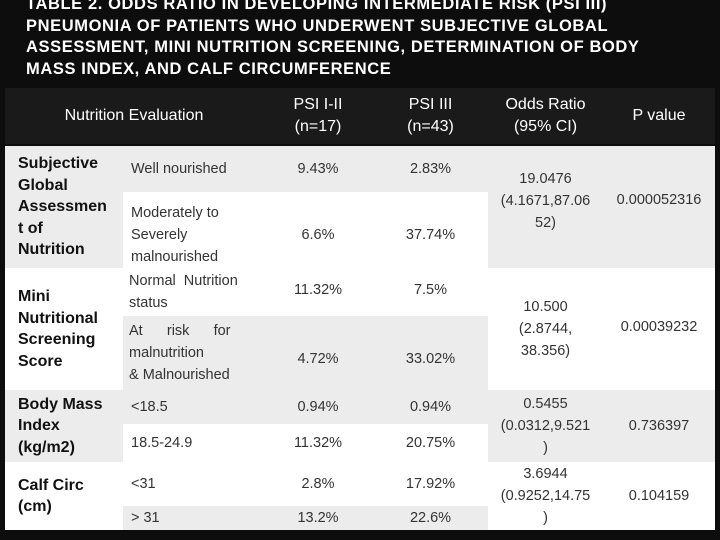  I want to click on bmi-row1-psi3: 0.94%, so click(430, 407).